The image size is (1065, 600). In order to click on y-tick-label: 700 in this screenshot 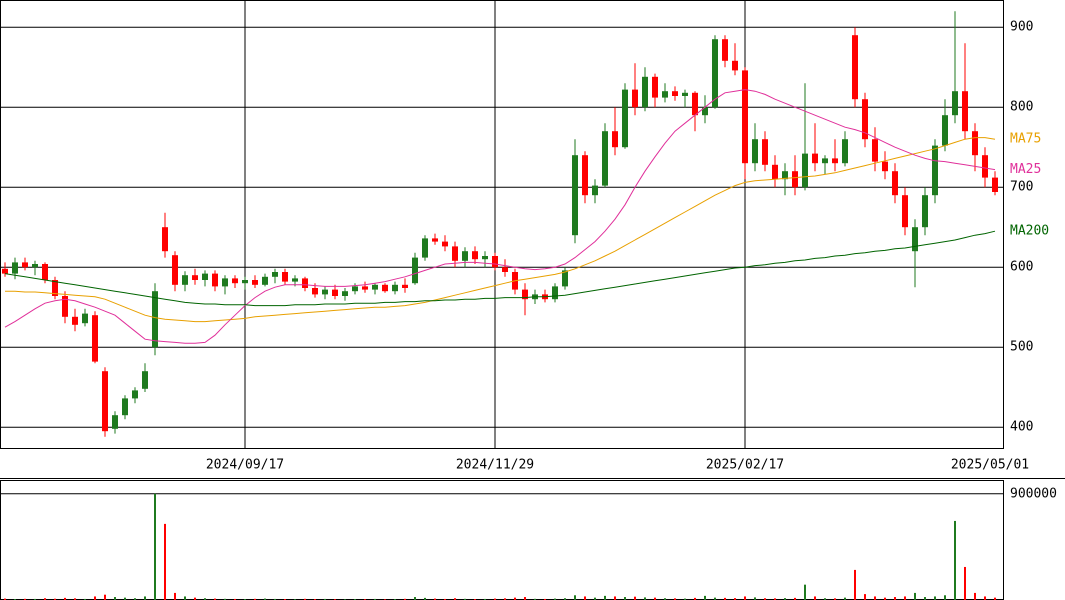, I will do `click(1021, 187)`.